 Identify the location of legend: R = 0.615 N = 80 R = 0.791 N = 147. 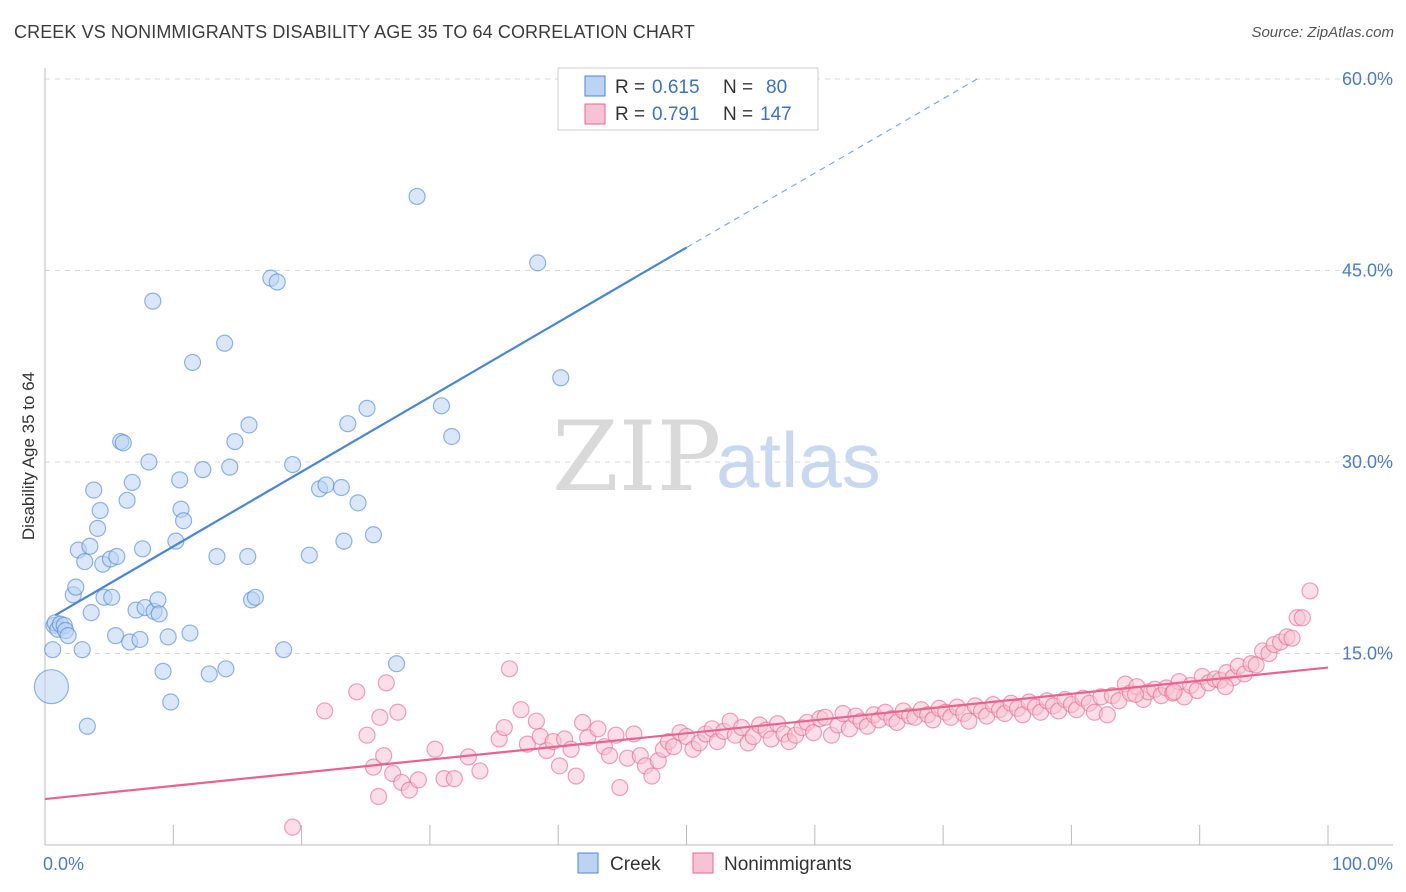
(688, 99).